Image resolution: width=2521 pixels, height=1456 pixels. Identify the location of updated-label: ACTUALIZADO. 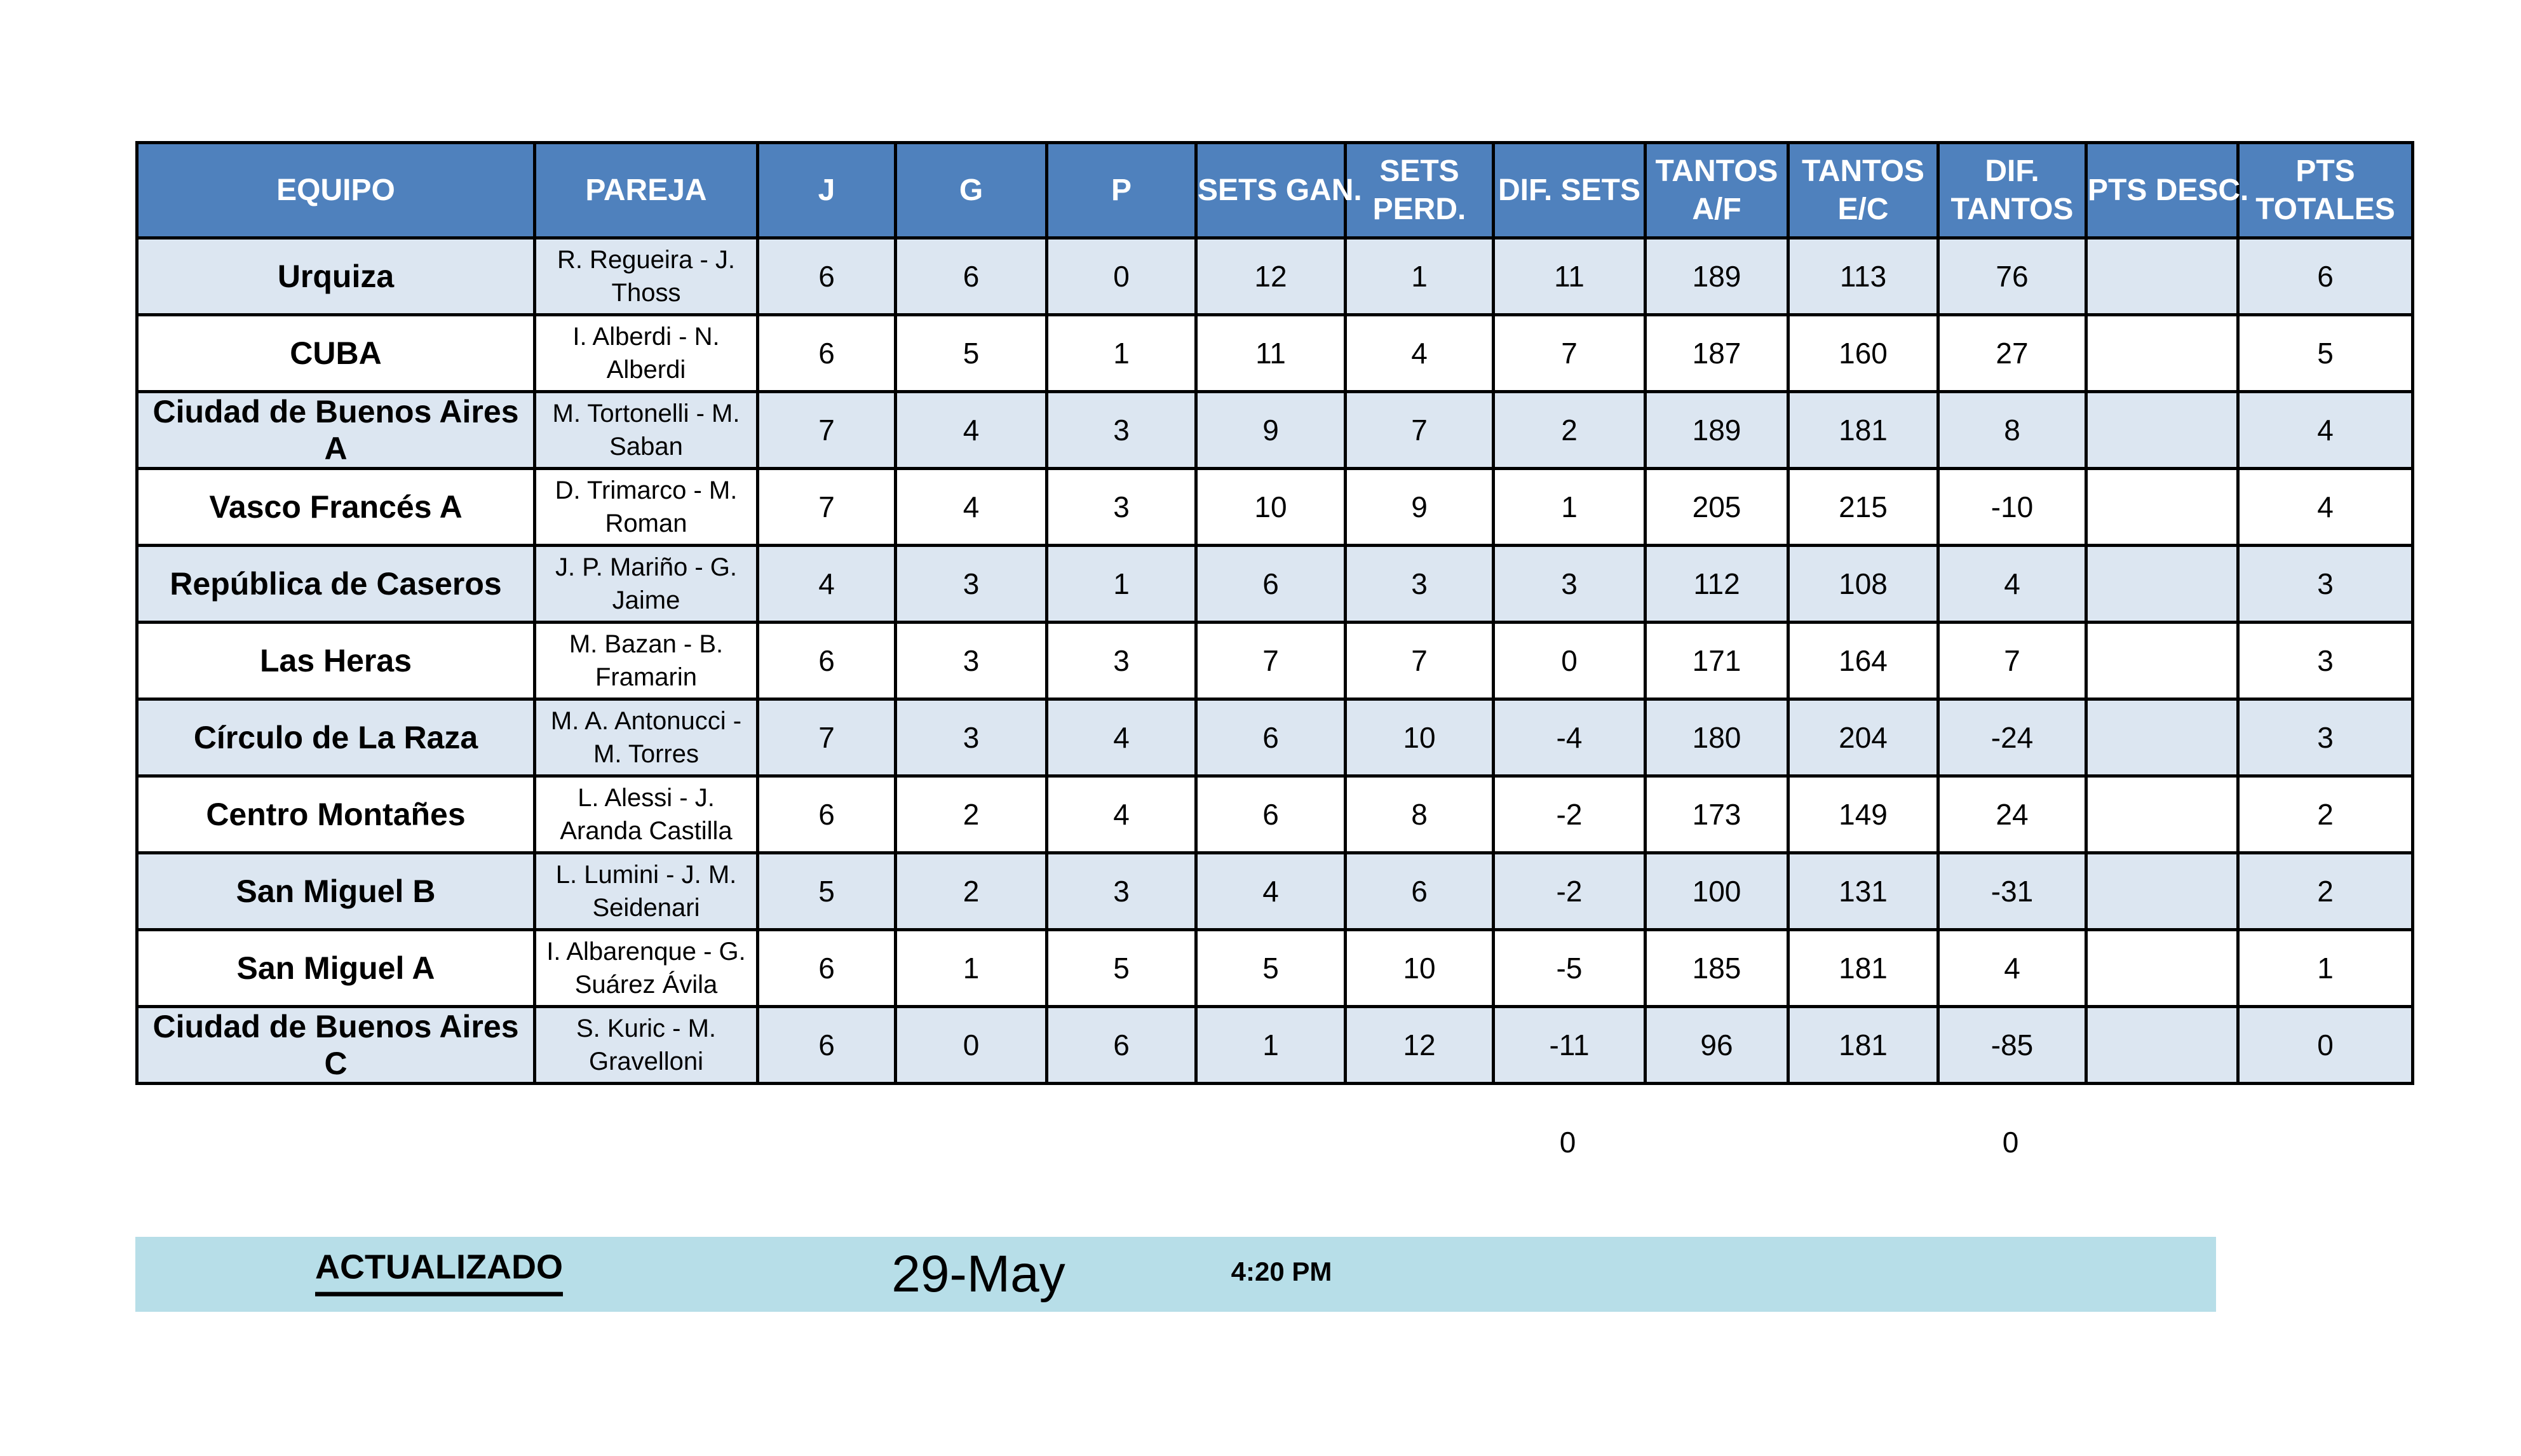
(439, 1272).